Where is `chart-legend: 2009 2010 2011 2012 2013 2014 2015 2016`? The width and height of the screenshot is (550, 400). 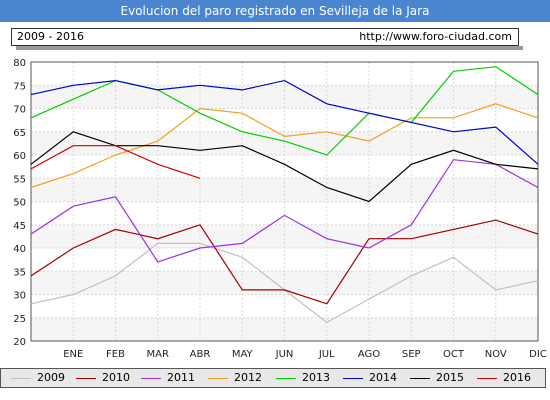 chart-legend: 2009 2010 2011 2012 2013 2014 2015 2016 is located at coordinates (273, 378).